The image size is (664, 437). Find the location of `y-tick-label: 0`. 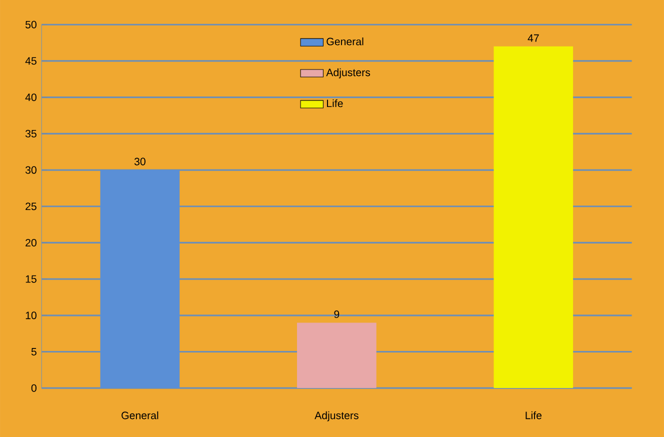

y-tick-label: 0 is located at coordinates (33, 388).